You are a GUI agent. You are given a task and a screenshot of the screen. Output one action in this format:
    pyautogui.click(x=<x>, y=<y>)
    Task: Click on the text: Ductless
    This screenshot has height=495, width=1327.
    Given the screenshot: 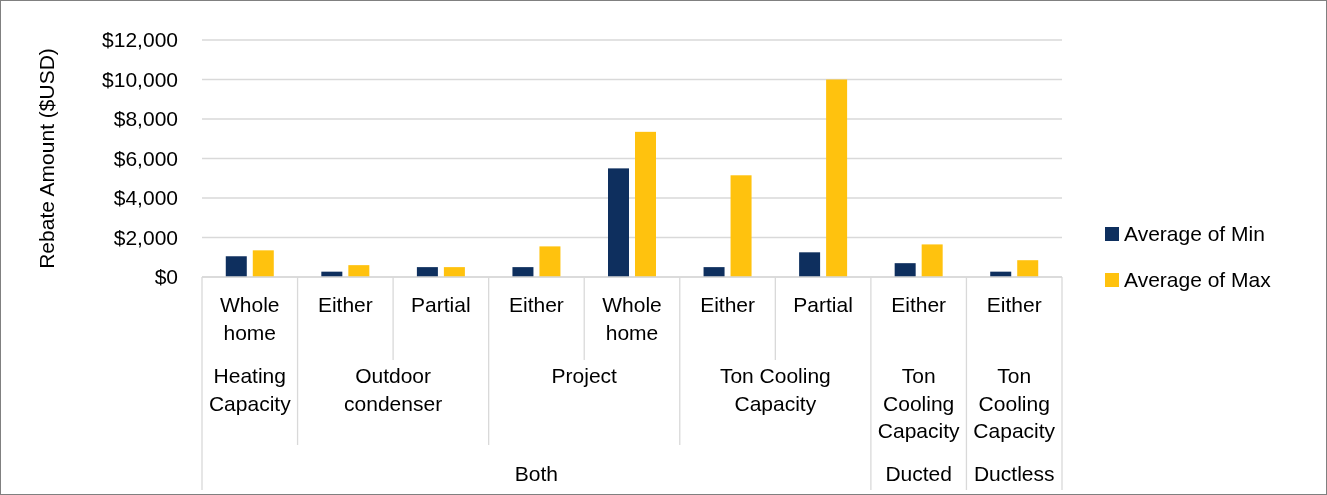 What is the action you would take?
    pyautogui.click(x=1014, y=474)
    